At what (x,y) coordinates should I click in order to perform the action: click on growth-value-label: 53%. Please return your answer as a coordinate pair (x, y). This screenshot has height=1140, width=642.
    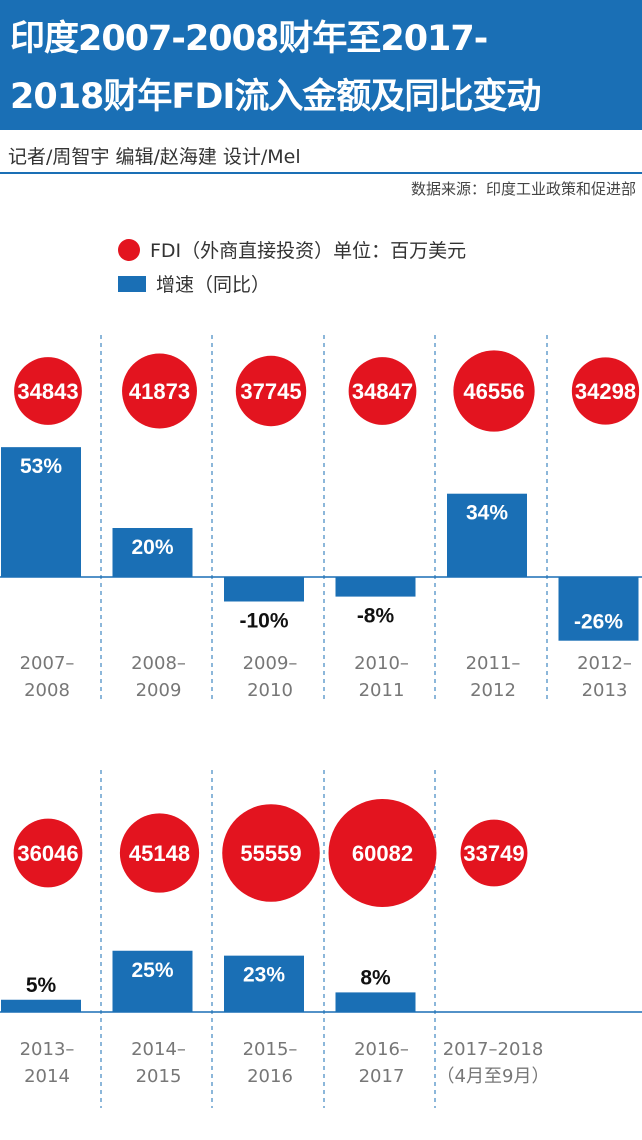
    Looking at the image, I should click on (41, 466).